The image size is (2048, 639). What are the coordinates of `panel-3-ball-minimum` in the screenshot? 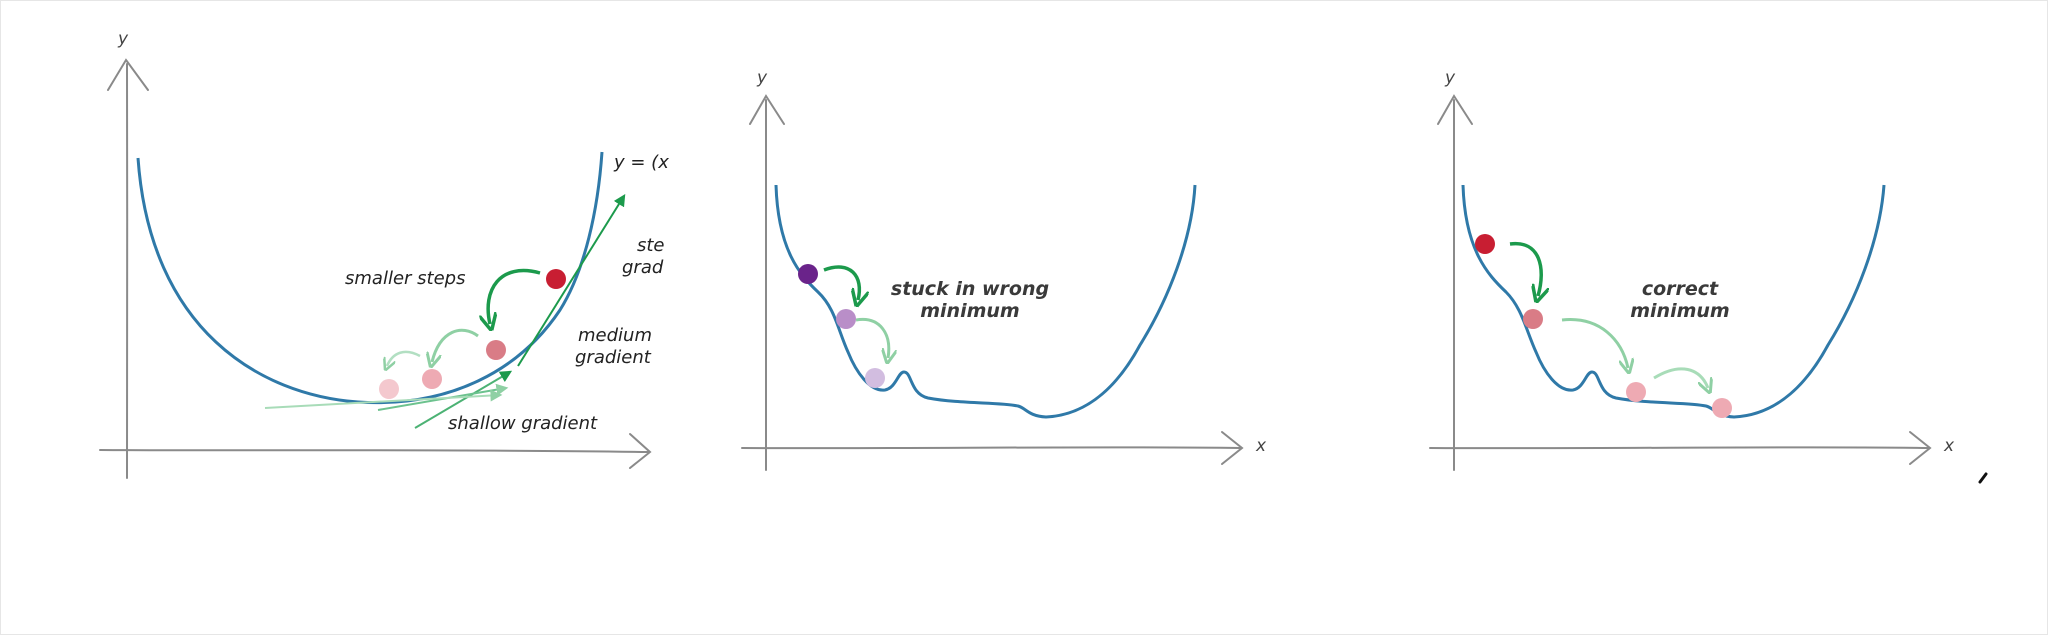 It's located at (1722, 408).